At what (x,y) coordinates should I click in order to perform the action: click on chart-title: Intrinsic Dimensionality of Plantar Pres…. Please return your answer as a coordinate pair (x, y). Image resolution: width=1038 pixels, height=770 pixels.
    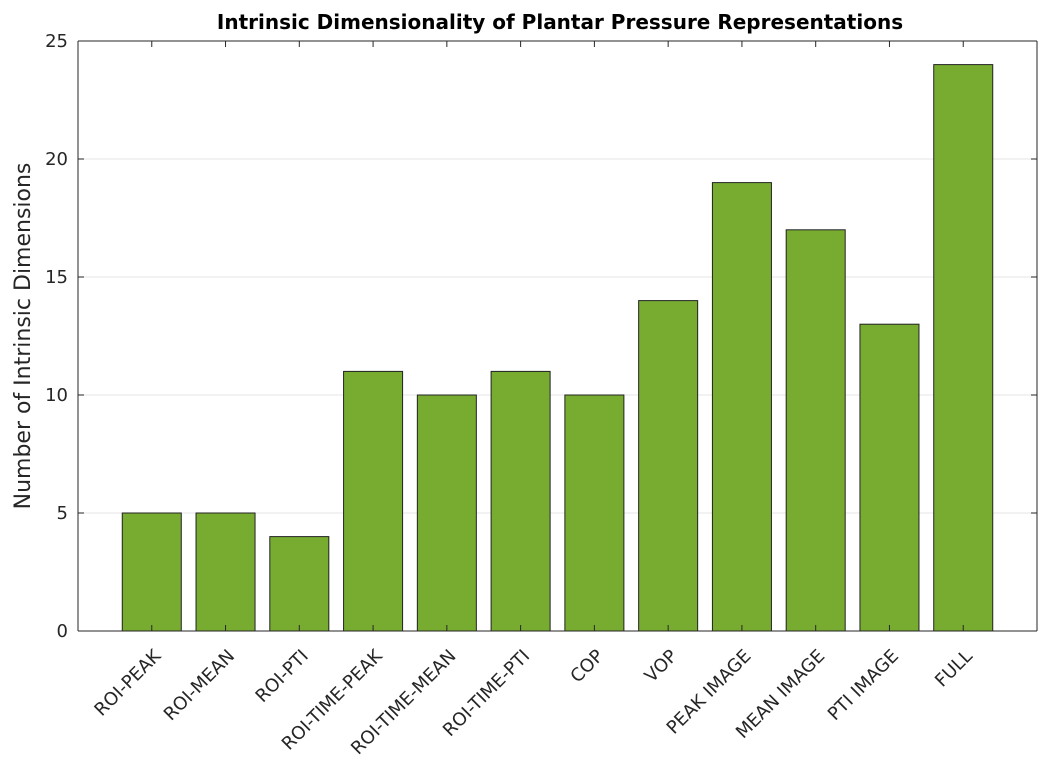
    Looking at the image, I should click on (560, 22).